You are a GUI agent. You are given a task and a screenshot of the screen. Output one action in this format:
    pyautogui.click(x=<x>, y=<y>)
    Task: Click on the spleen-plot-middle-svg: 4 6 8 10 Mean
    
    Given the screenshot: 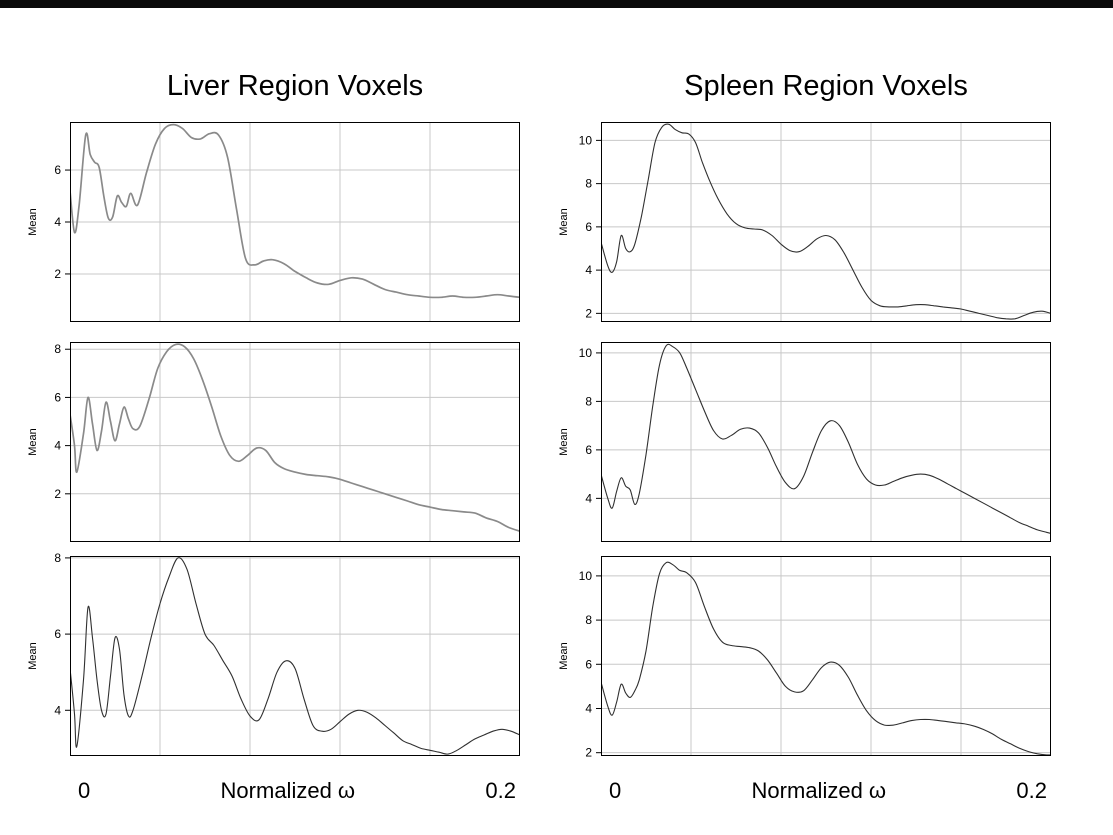 What is the action you would take?
    pyautogui.click(x=804, y=442)
    